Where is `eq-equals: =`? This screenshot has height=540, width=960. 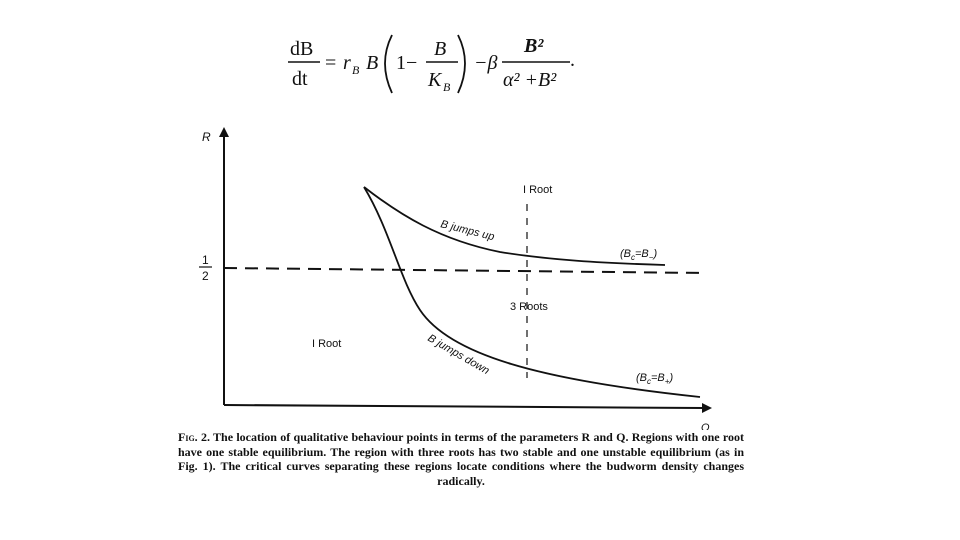 eq-equals: = is located at coordinates (330, 63).